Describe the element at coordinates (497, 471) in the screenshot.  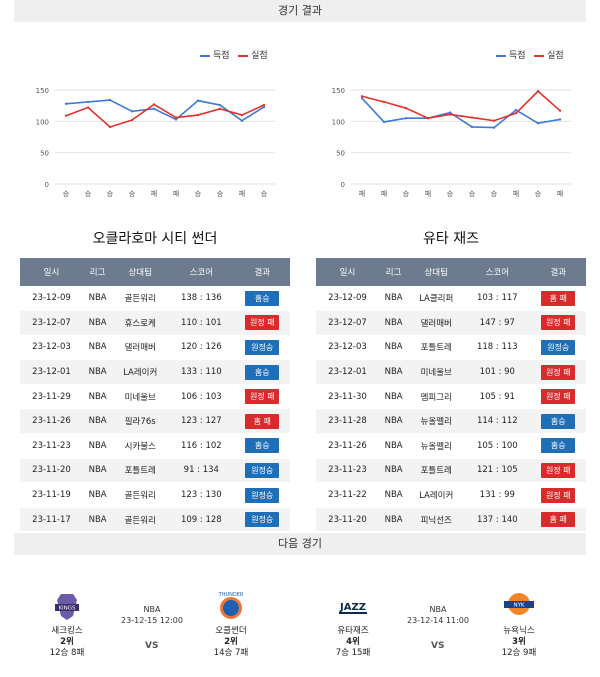
I see `score-cell: 121 : 105` at that location.